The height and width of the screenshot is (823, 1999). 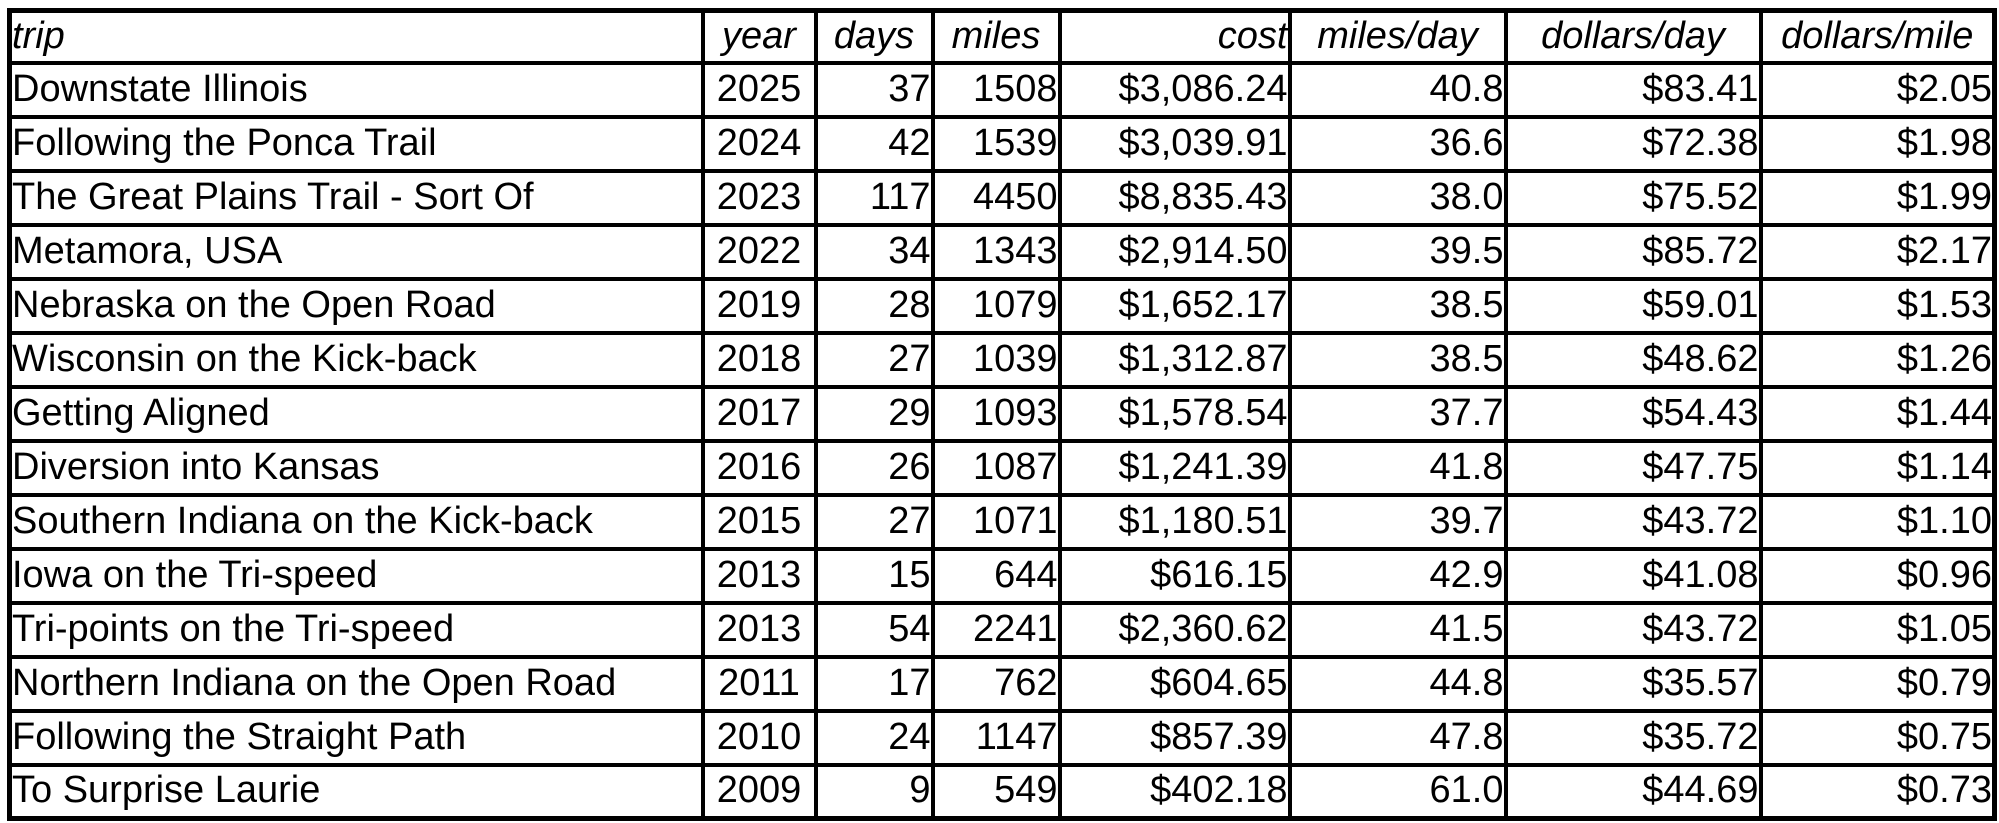 I want to click on cell-year: 2024, so click(x=759, y=143).